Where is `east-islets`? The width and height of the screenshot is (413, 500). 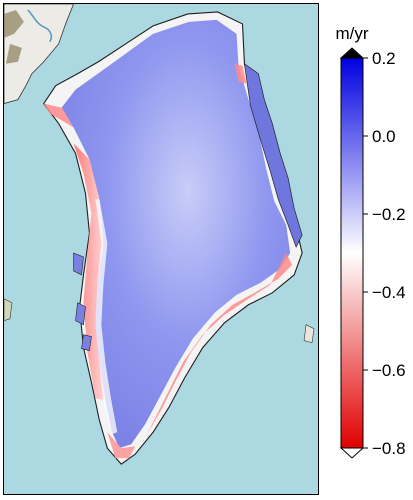
east-islets is located at coordinates (309, 333).